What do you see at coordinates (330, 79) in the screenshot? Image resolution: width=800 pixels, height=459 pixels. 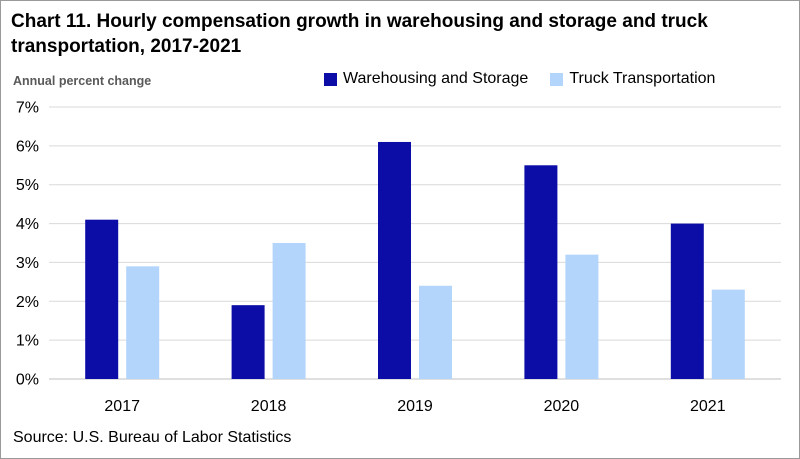 I see `legend-swatch-warehousing` at bounding box center [330, 79].